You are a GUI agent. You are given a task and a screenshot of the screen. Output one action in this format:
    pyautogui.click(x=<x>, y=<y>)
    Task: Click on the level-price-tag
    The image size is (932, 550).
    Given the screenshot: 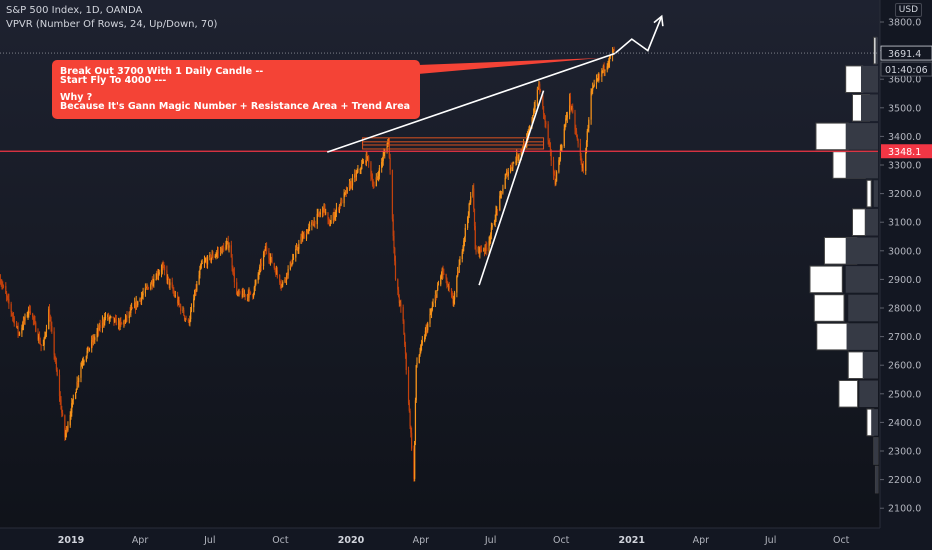 What is the action you would take?
    pyautogui.click(x=906, y=151)
    